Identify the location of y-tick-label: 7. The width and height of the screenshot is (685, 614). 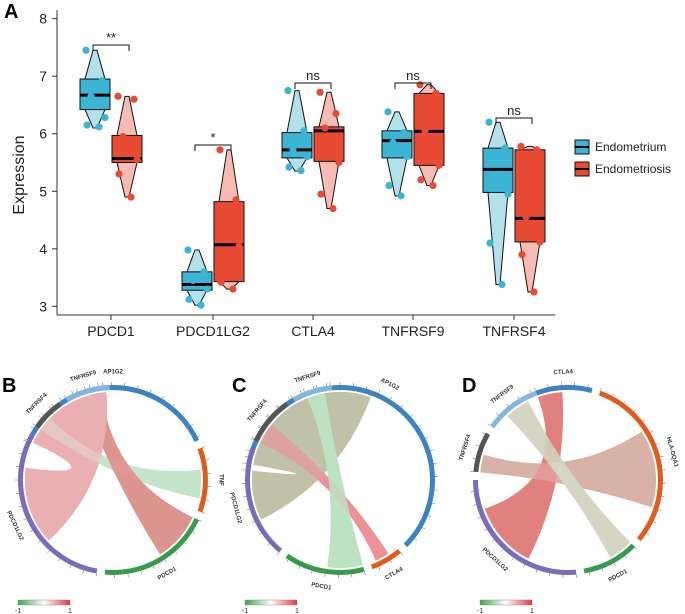
(43, 76).